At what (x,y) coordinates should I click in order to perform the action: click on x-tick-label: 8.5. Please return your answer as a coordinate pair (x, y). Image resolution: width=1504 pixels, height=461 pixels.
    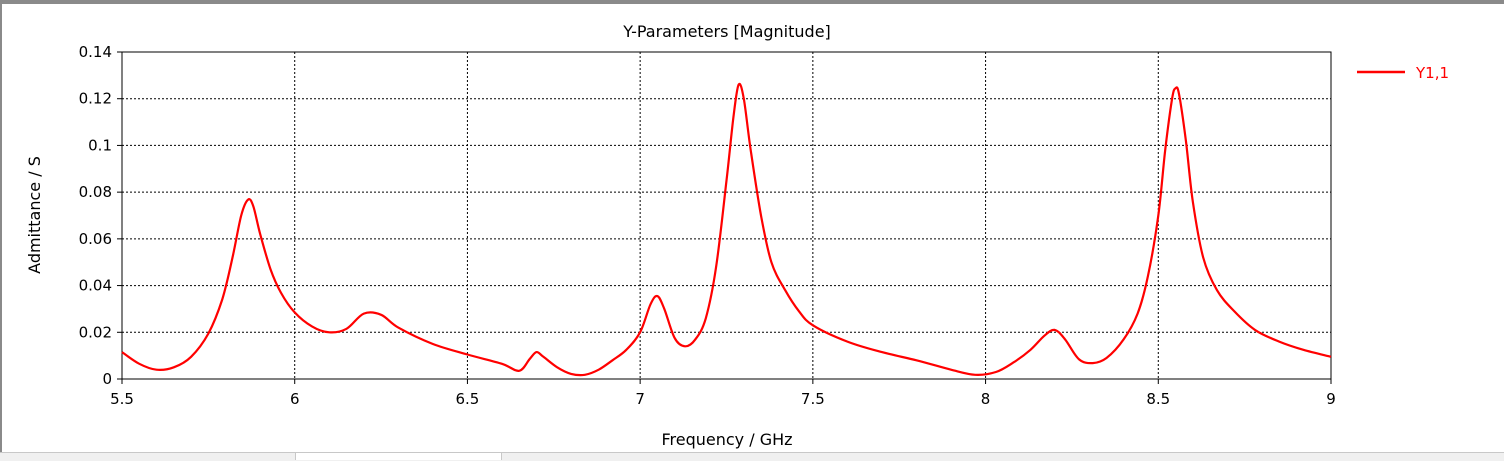
    Looking at the image, I should click on (1158, 399).